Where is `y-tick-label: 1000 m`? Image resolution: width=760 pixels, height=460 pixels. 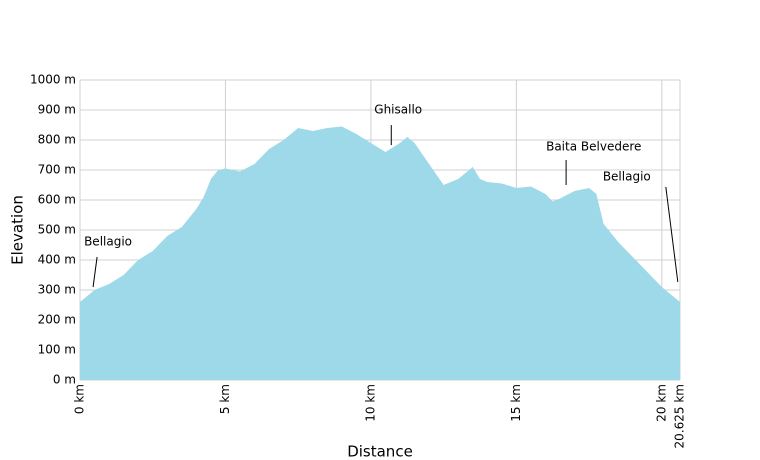
y-tick-label: 1000 m is located at coordinates (53, 80).